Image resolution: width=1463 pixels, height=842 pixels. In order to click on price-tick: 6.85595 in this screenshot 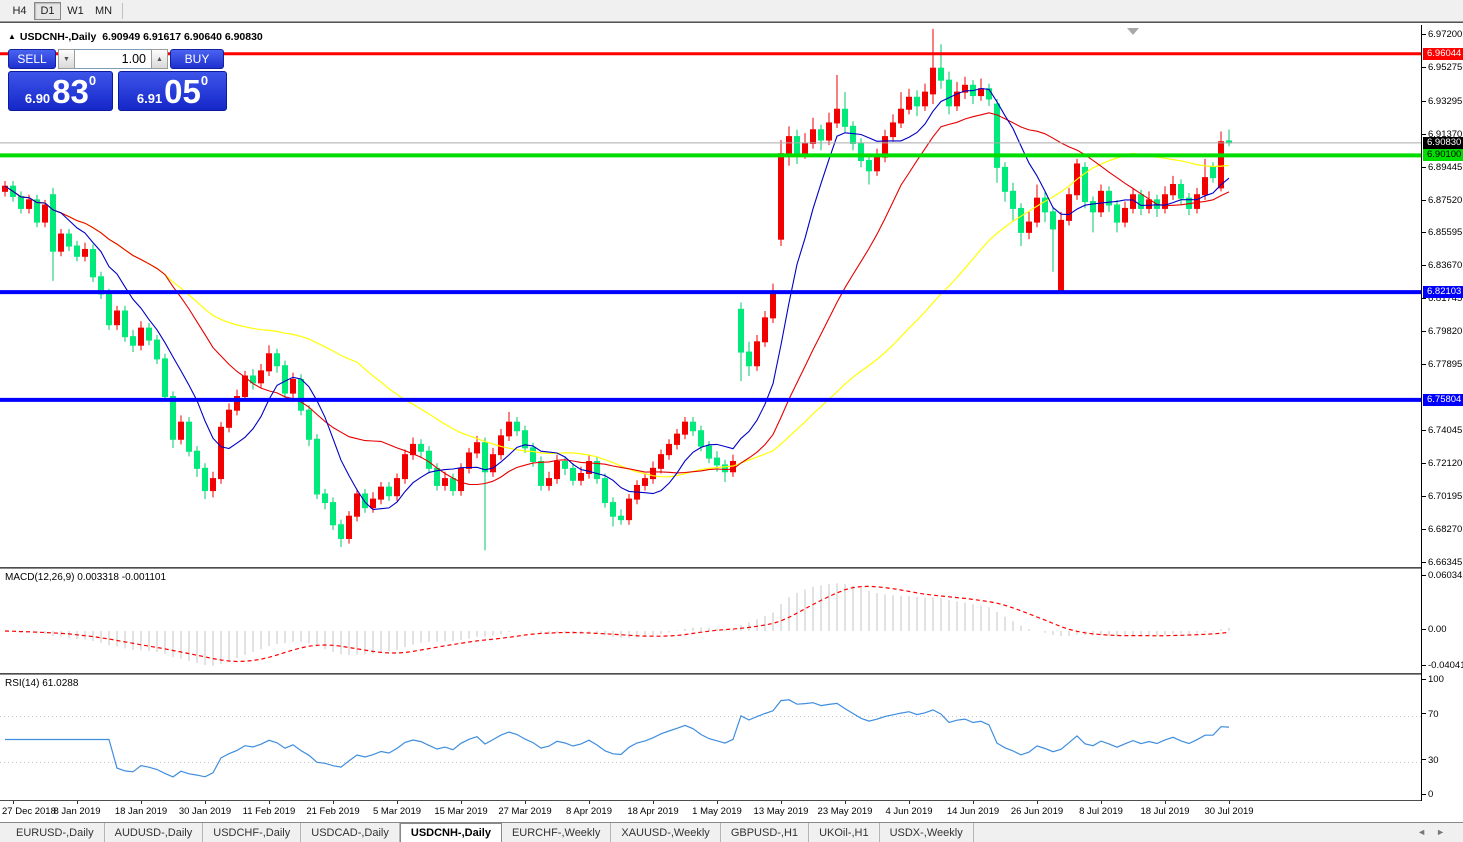, I will do `click(1442, 232)`.